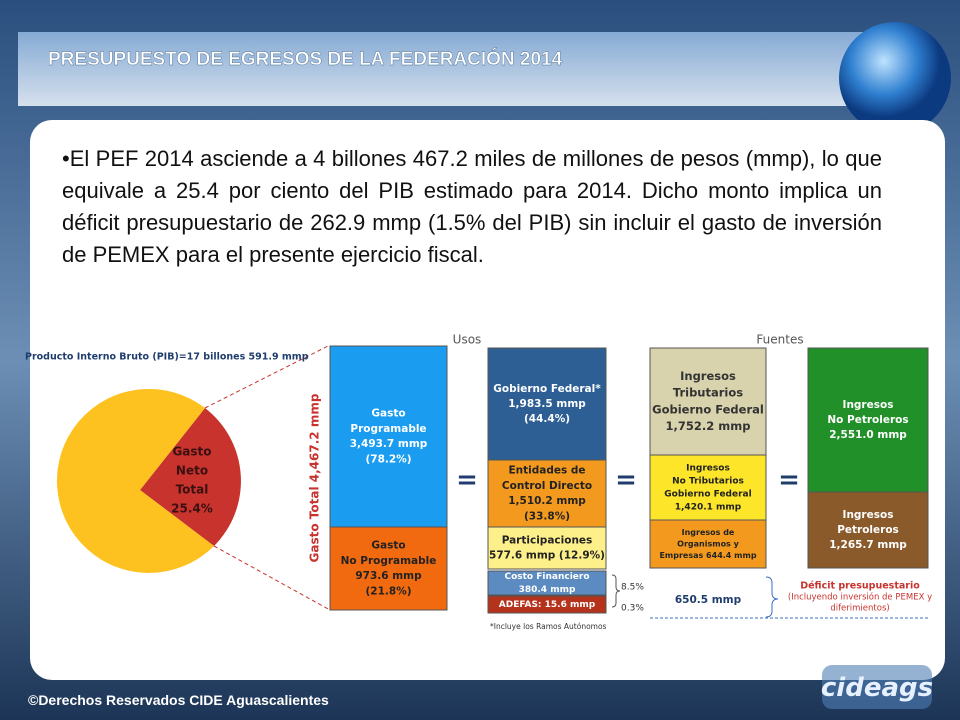 Image resolution: width=960 pixels, height=720 pixels. What do you see at coordinates (388, 591) in the screenshot?
I see `box-text: (21.8%)` at bounding box center [388, 591].